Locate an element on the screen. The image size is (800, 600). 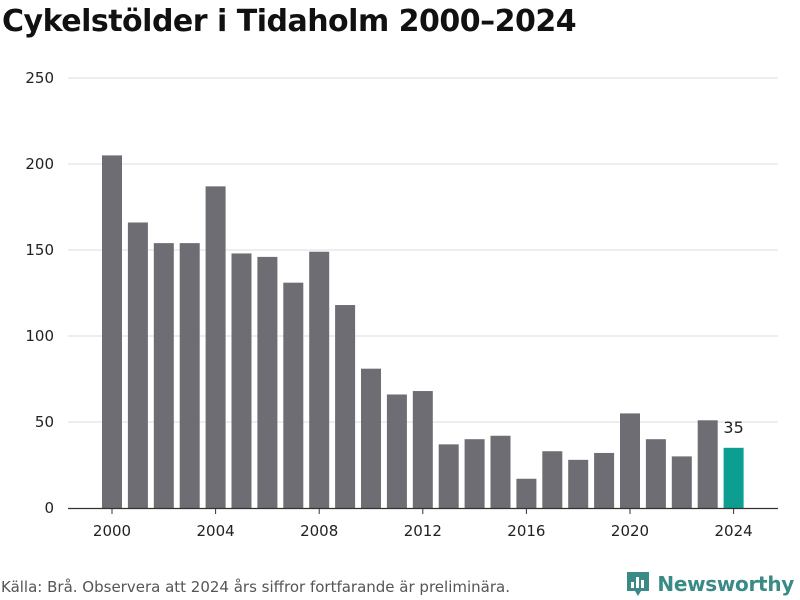
x-tick-label: 2008 is located at coordinates (319, 531).